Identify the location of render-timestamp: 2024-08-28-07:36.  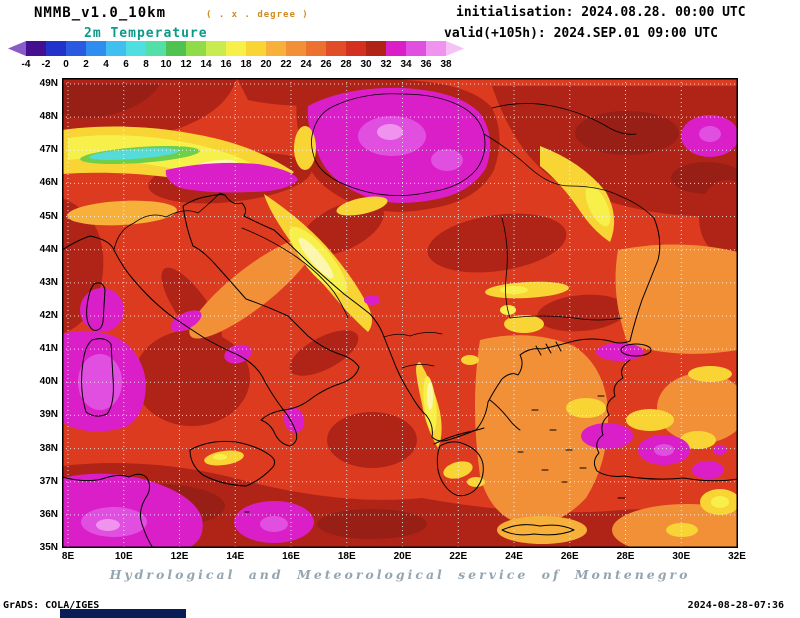
(735, 605).